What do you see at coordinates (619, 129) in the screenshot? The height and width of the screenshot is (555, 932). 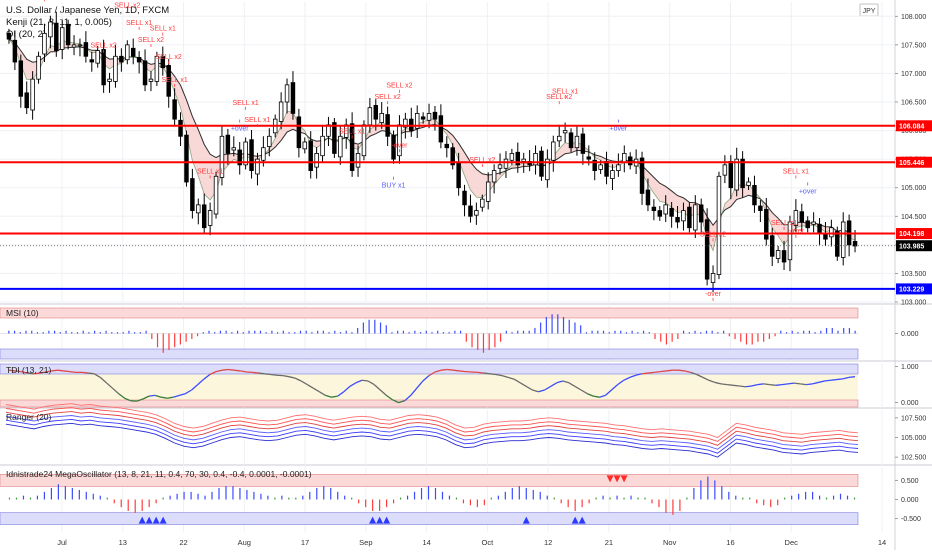 I see `signal-label: +over` at bounding box center [619, 129].